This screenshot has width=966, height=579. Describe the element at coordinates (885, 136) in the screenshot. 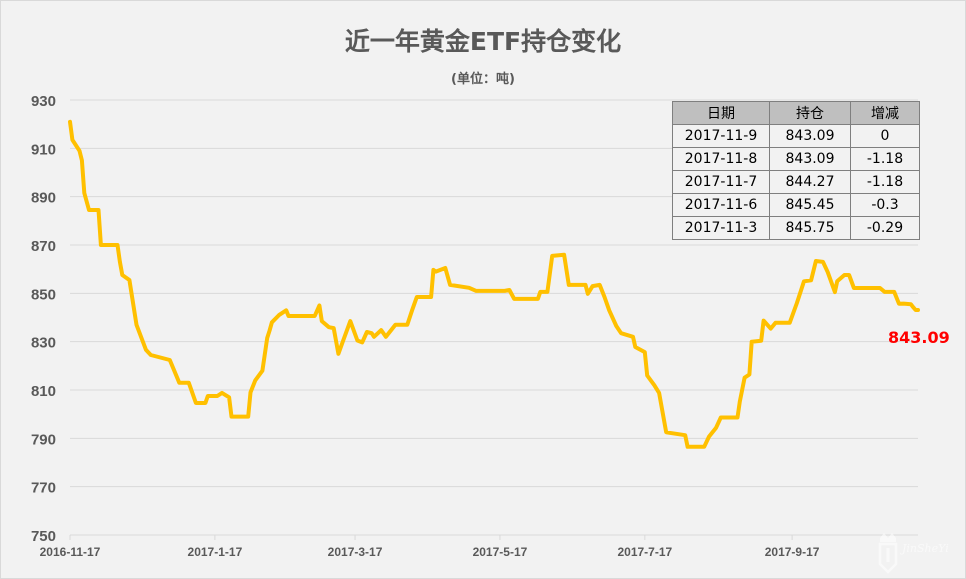

I see `cell-change: 0` at that location.